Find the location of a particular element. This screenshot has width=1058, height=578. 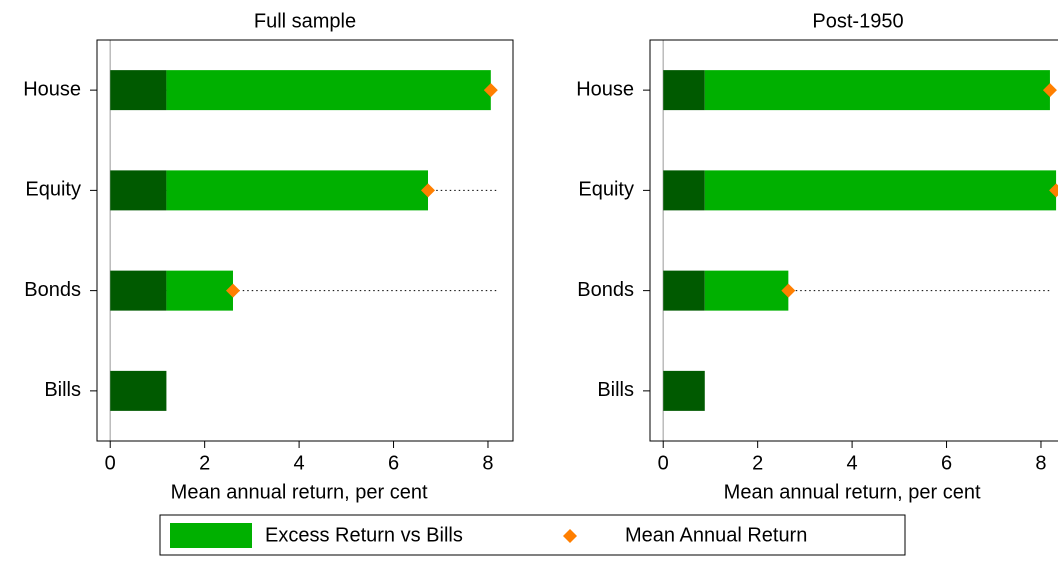

legend-box is located at coordinates (532, 535).